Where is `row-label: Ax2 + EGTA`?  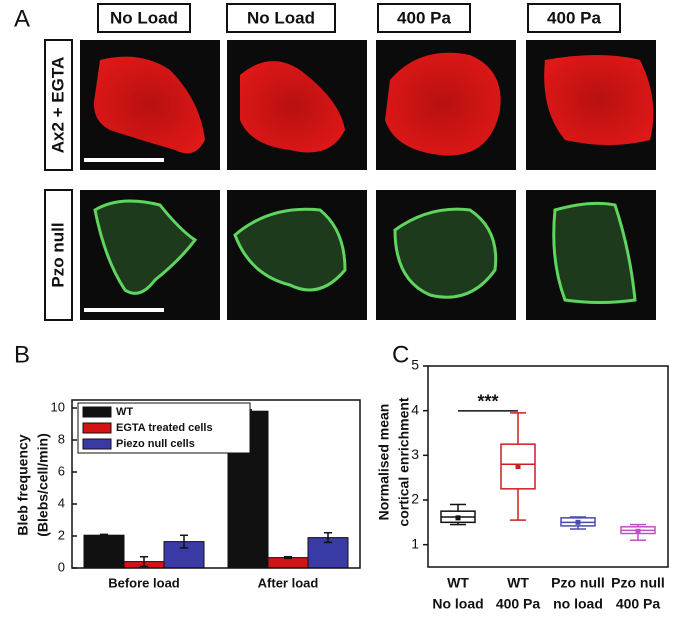
row-label: Ax2 + EGTA is located at coordinates (57, 105).